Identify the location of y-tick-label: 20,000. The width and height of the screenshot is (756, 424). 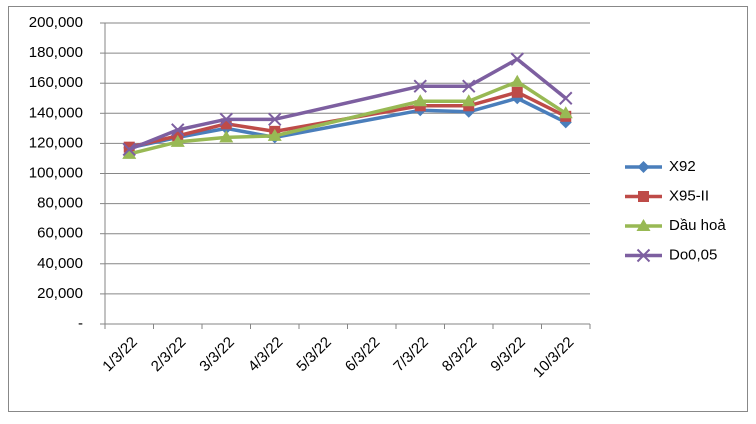
(60, 293).